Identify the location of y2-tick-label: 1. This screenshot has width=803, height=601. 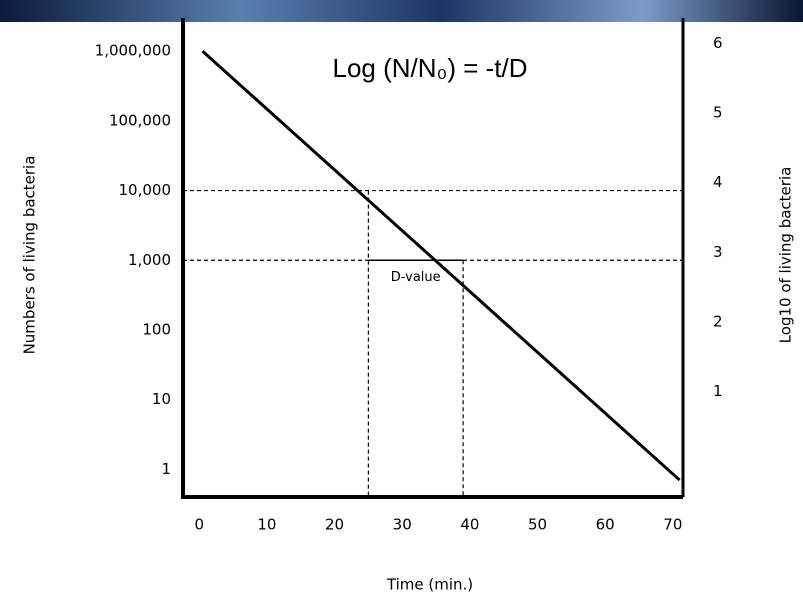
(718, 391).